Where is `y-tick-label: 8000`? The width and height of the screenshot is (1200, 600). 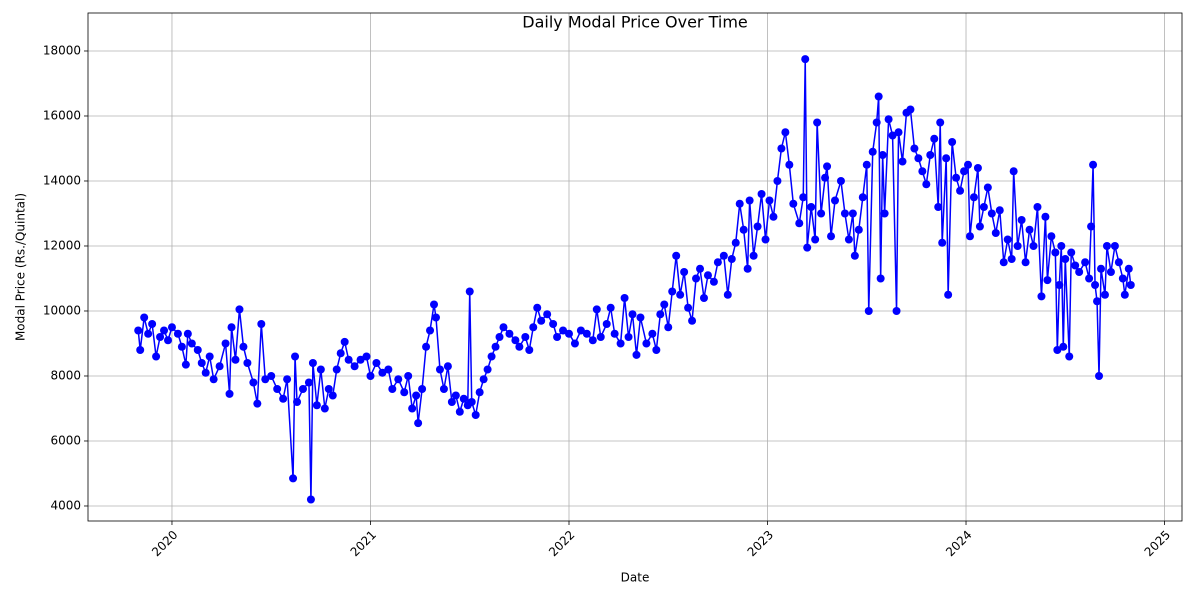 y-tick-label: 8000 is located at coordinates (65, 375).